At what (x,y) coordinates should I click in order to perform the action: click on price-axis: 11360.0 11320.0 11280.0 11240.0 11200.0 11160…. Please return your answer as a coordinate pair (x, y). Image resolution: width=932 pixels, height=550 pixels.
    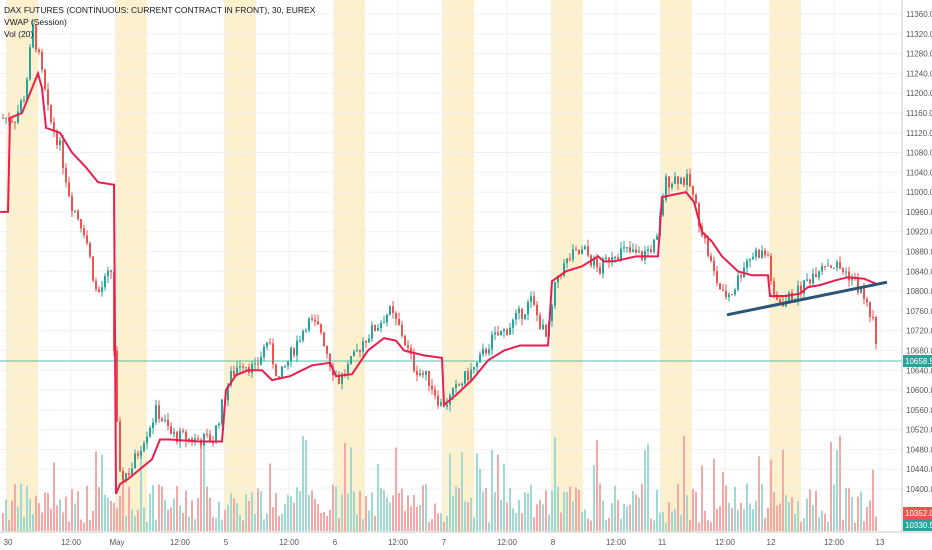
    Looking at the image, I should click on (919, 252).